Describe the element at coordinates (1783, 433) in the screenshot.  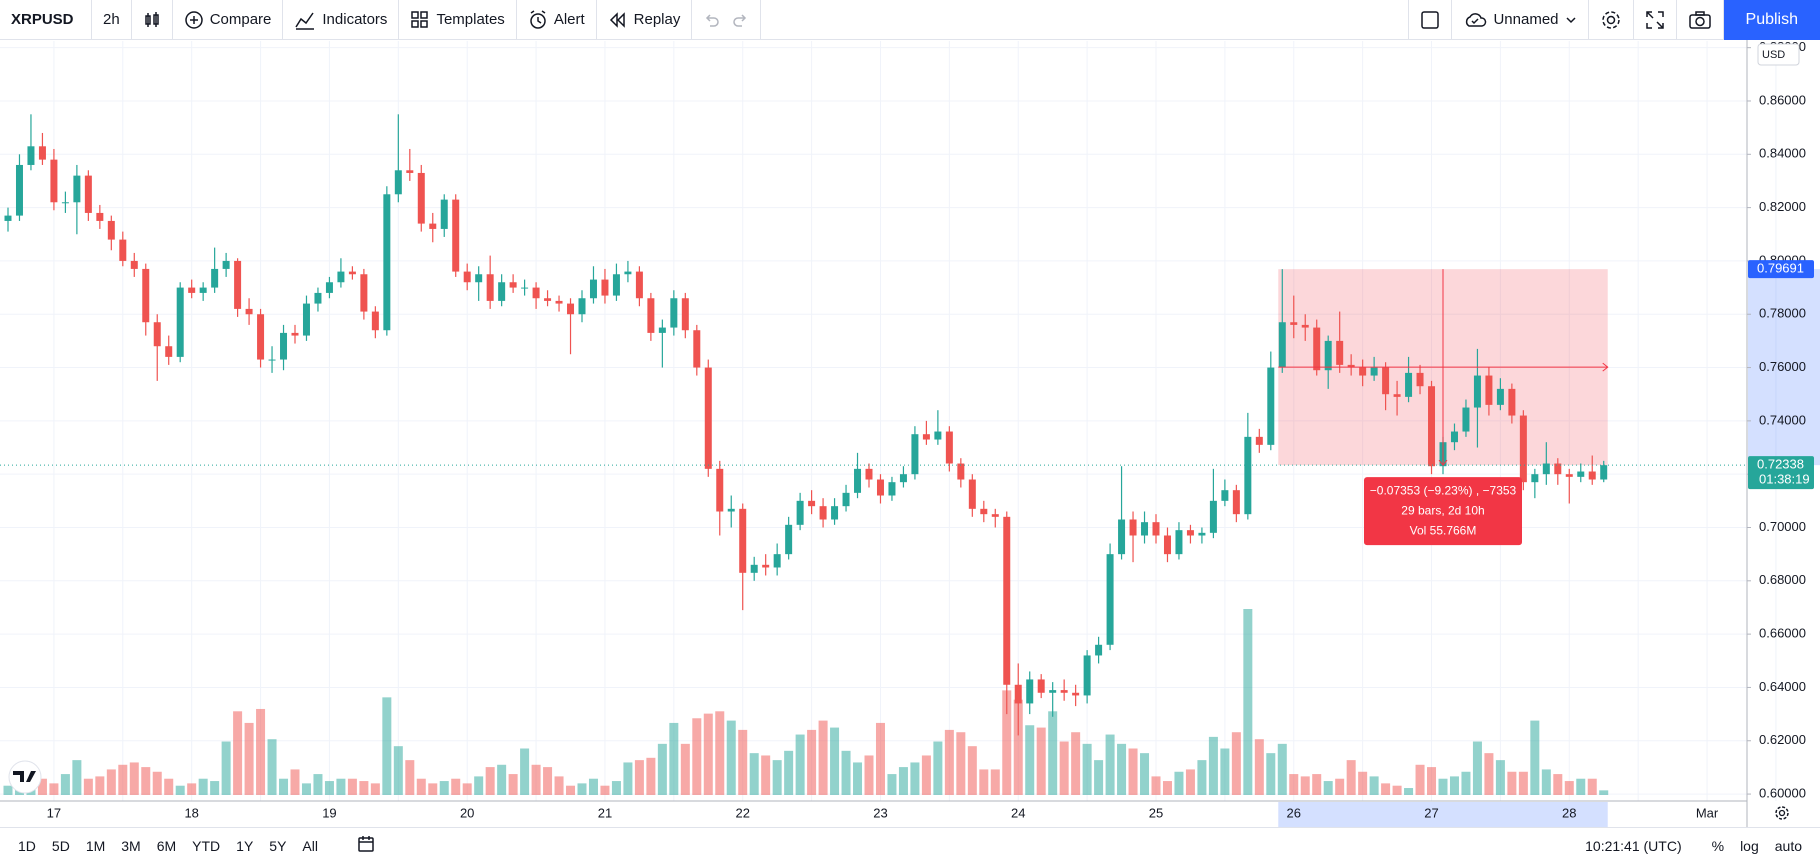
I see `price-axis` at that location.